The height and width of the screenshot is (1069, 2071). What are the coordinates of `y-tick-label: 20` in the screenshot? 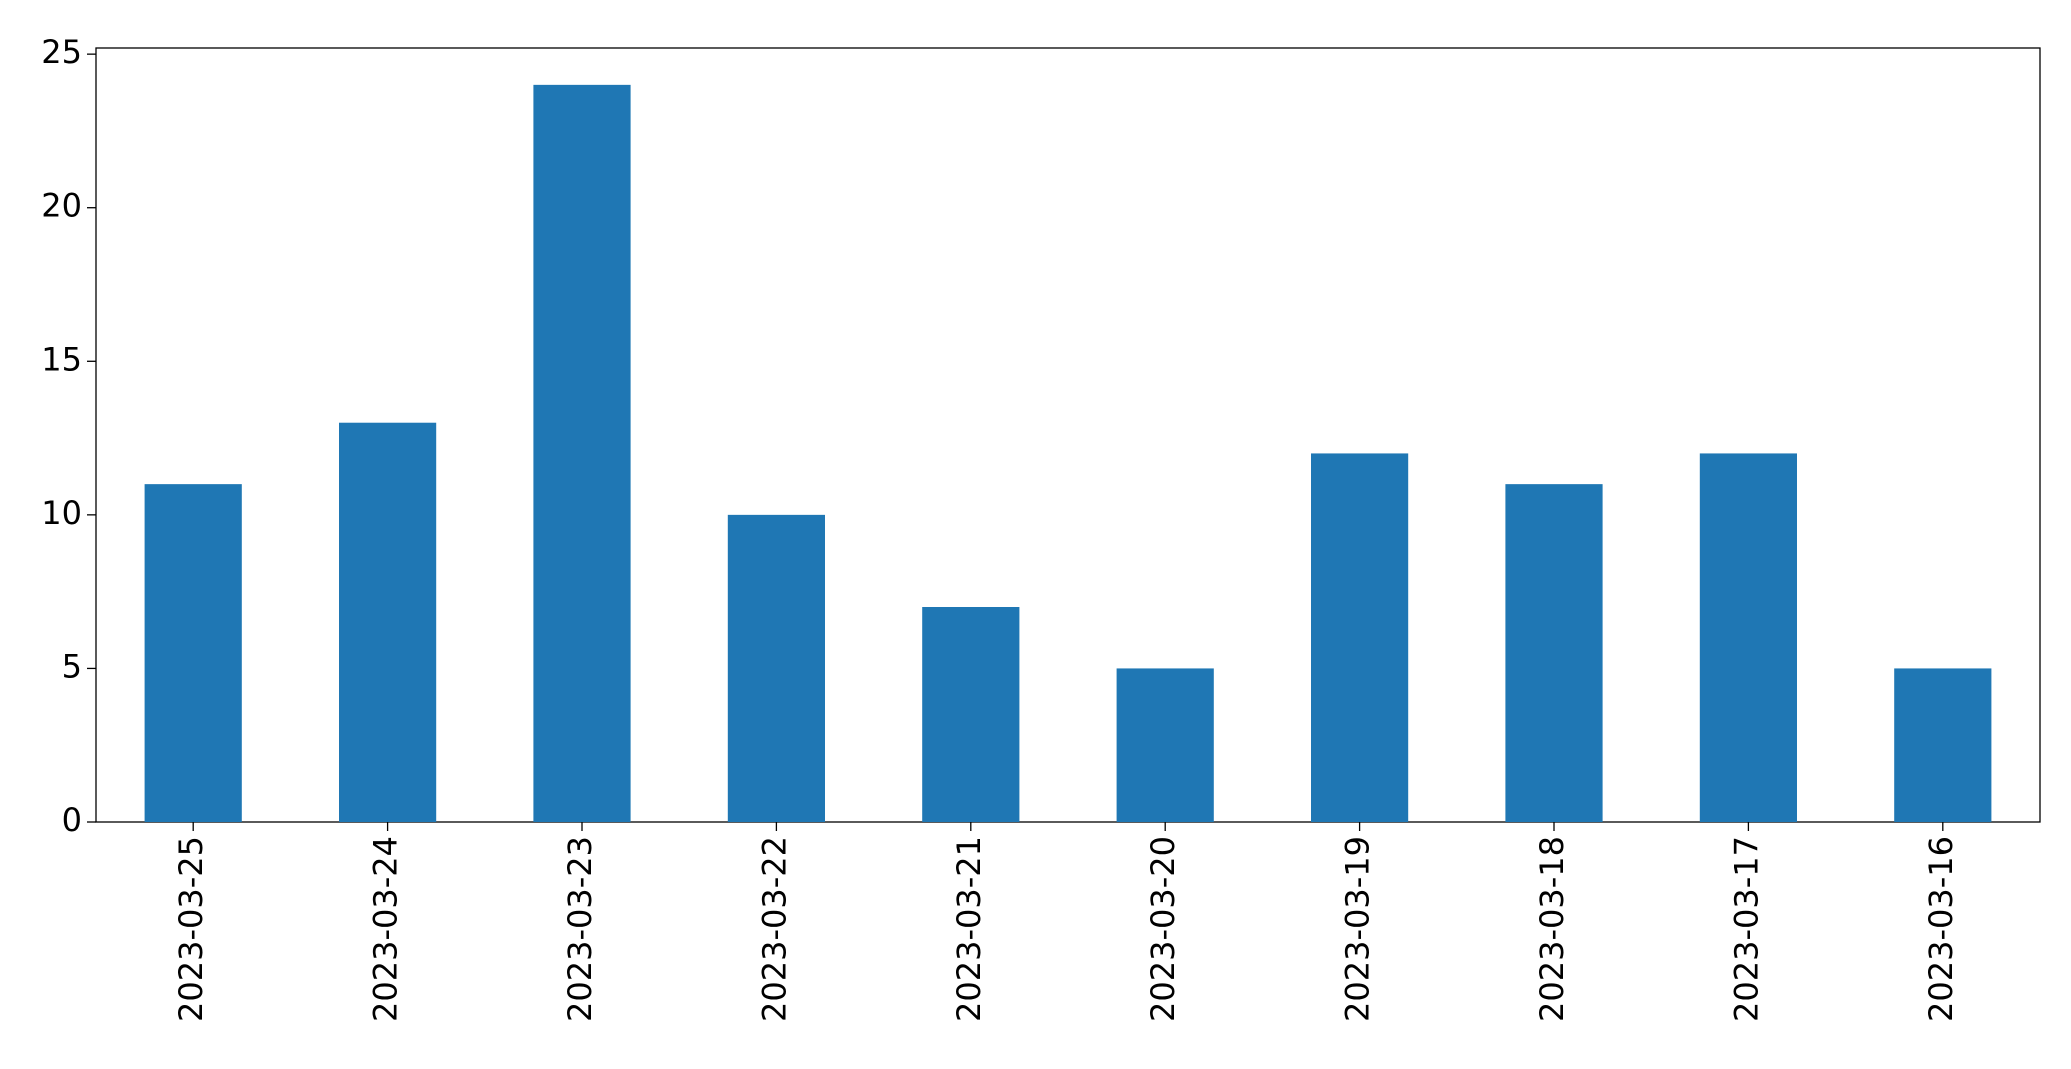 It's located at (61, 206).